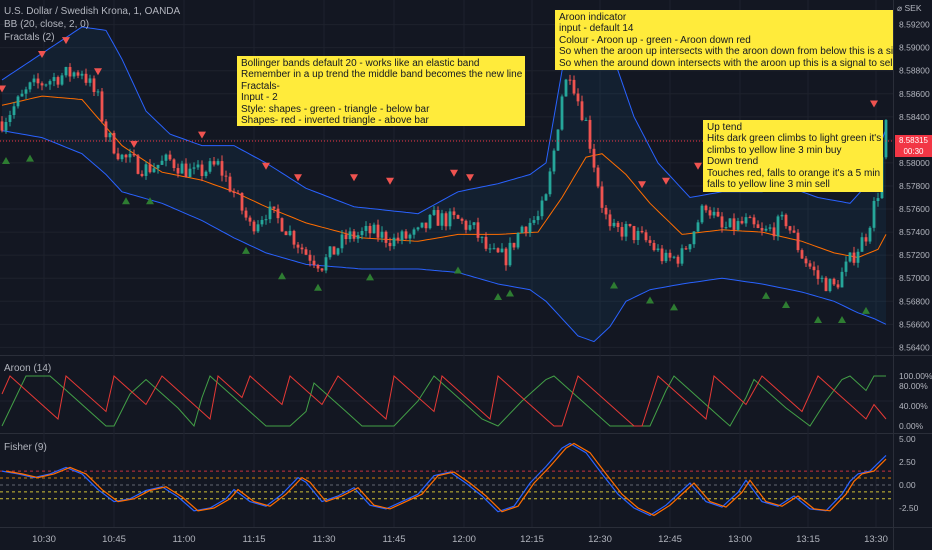  I want to click on fisher-tick-label: 5.00, so click(907, 439).